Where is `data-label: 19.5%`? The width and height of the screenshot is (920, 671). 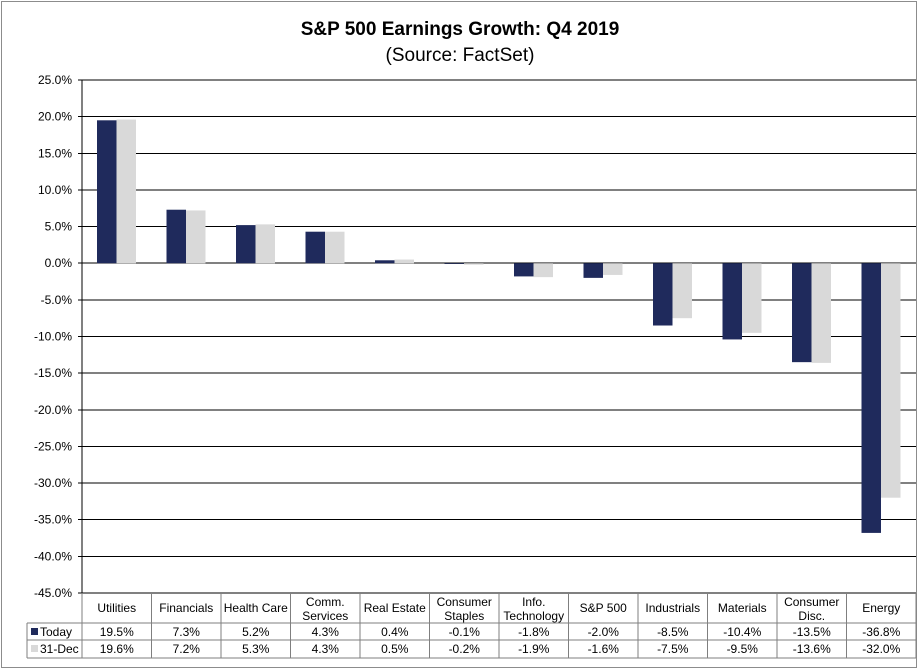
data-label: 19.5% is located at coordinates (117, 632).